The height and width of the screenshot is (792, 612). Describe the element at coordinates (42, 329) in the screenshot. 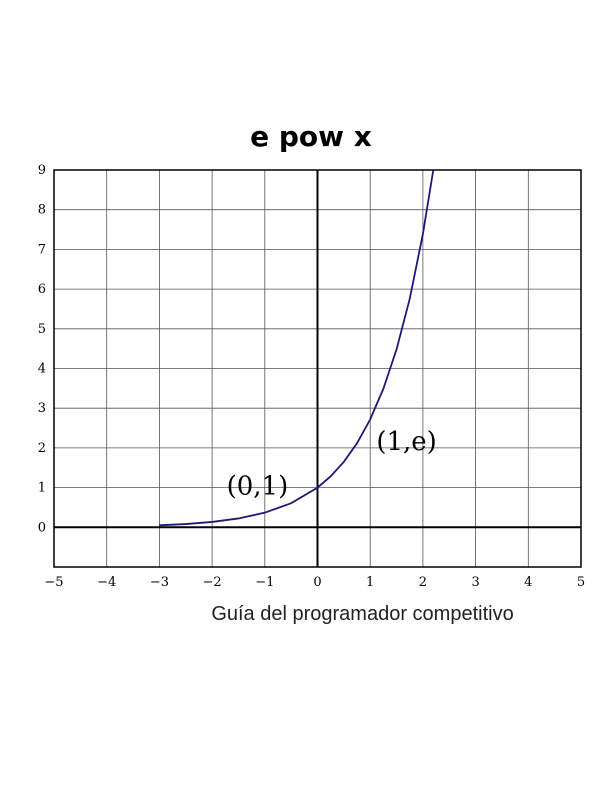

I see `y-tick-label: 5` at that location.